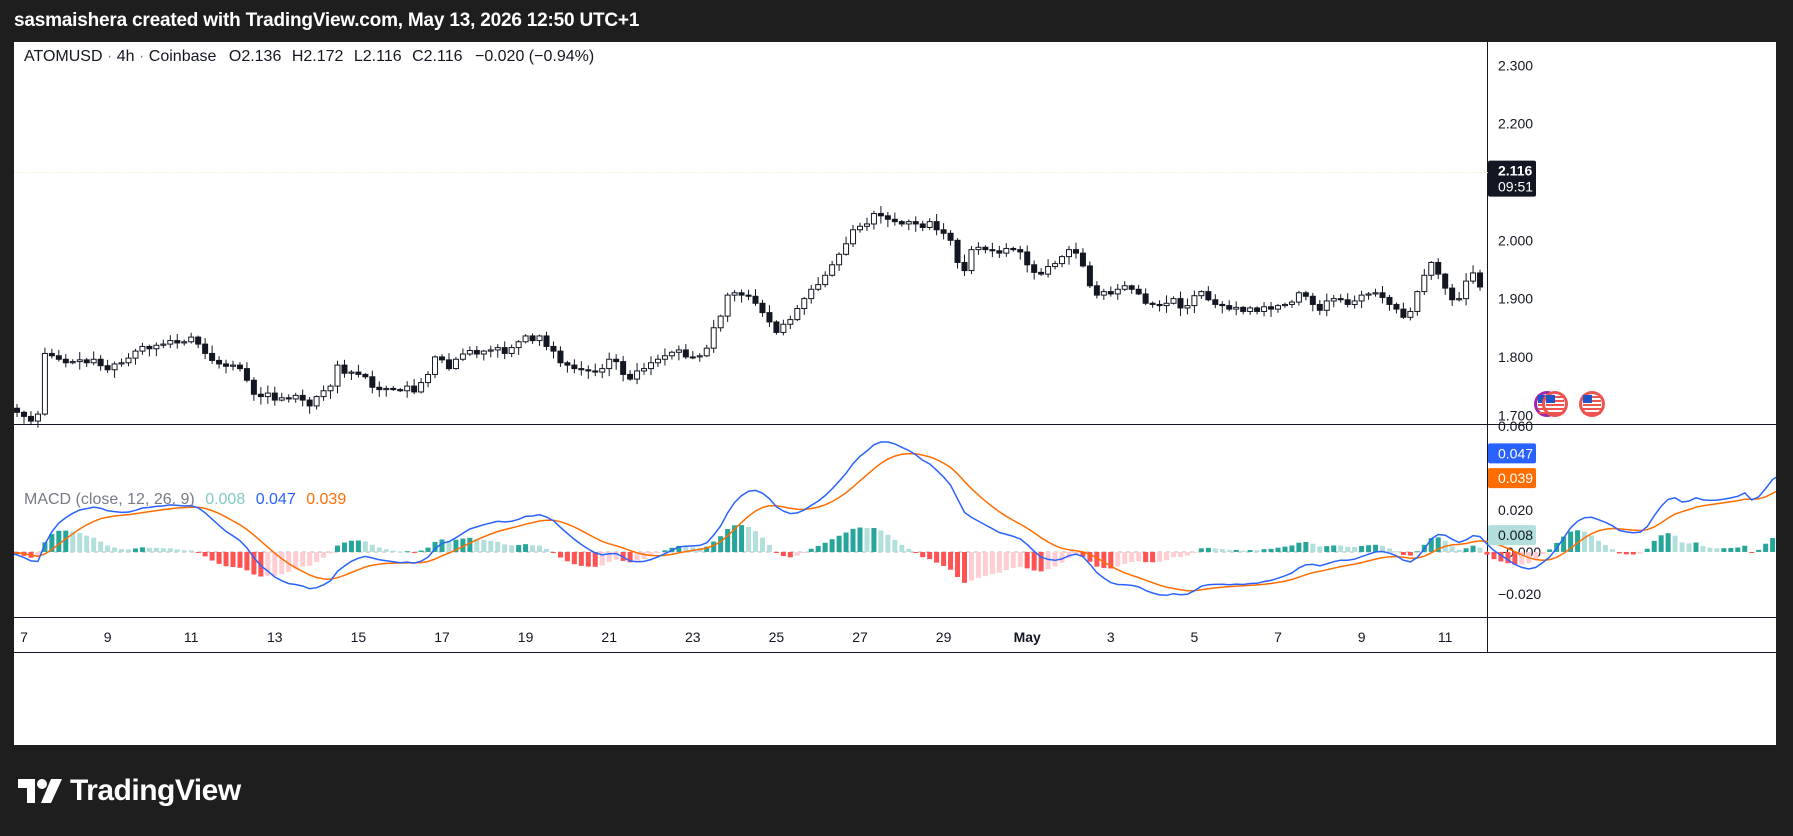  Describe the element at coordinates (125, 56) in the screenshot. I see `interval-label: 4h` at that location.